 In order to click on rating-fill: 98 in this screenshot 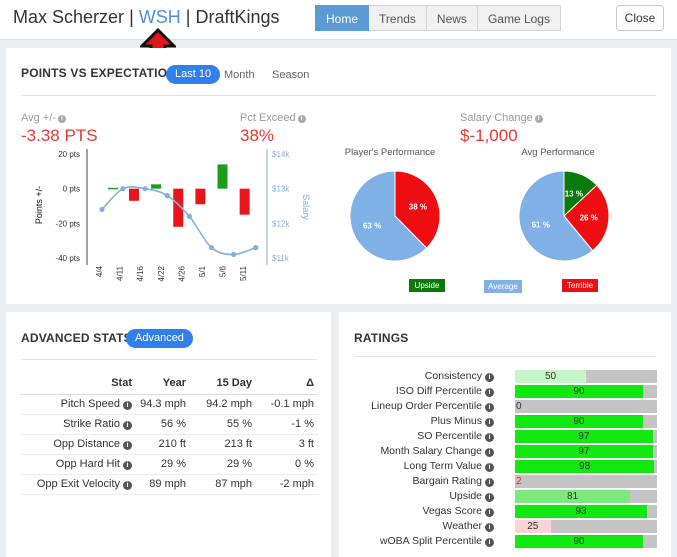, I will do `click(585, 466)`.